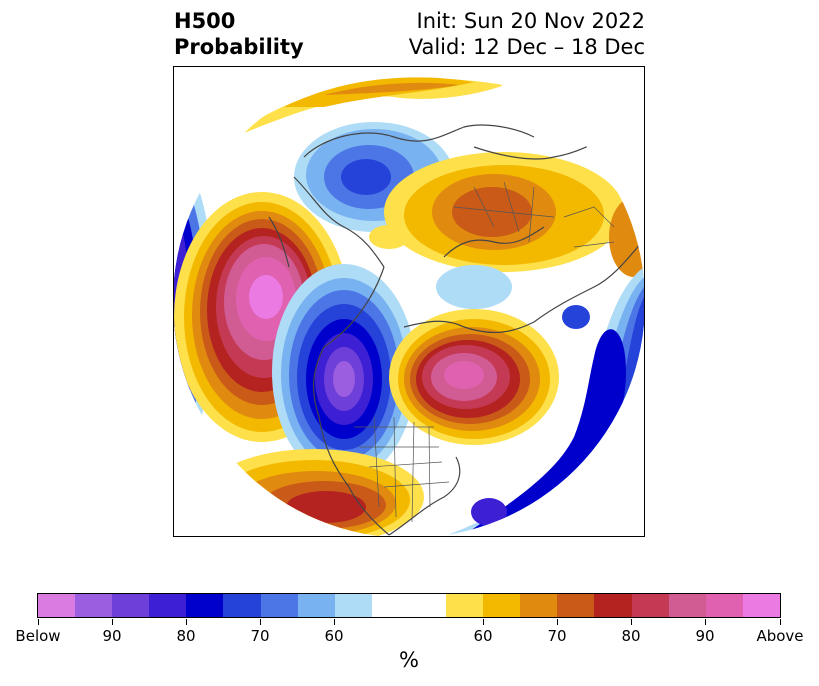  Describe the element at coordinates (205, 21) in the screenshot. I see `title-variable: H500` at that location.